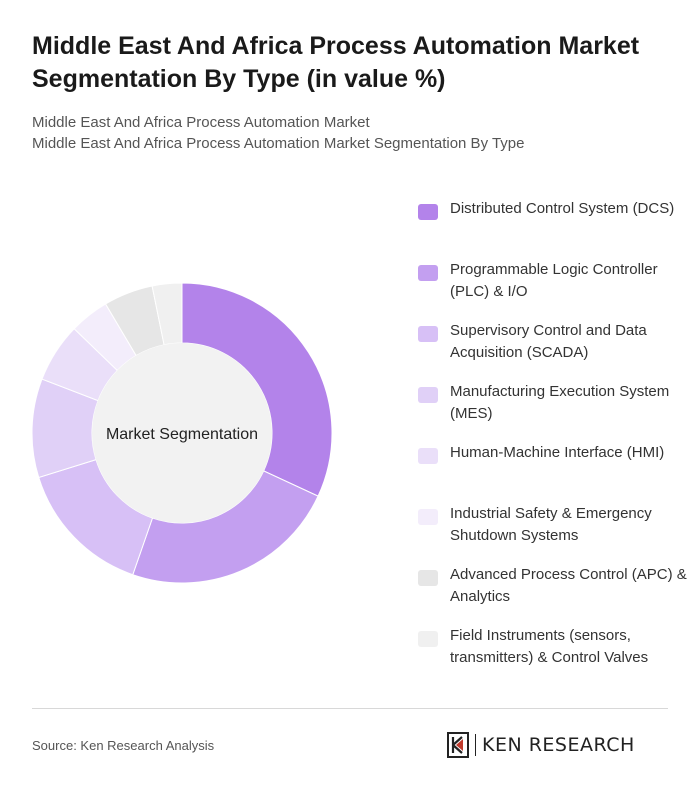 This screenshot has width=700, height=794. I want to click on source-note: Source: Ken Research Analysis, so click(123, 745).